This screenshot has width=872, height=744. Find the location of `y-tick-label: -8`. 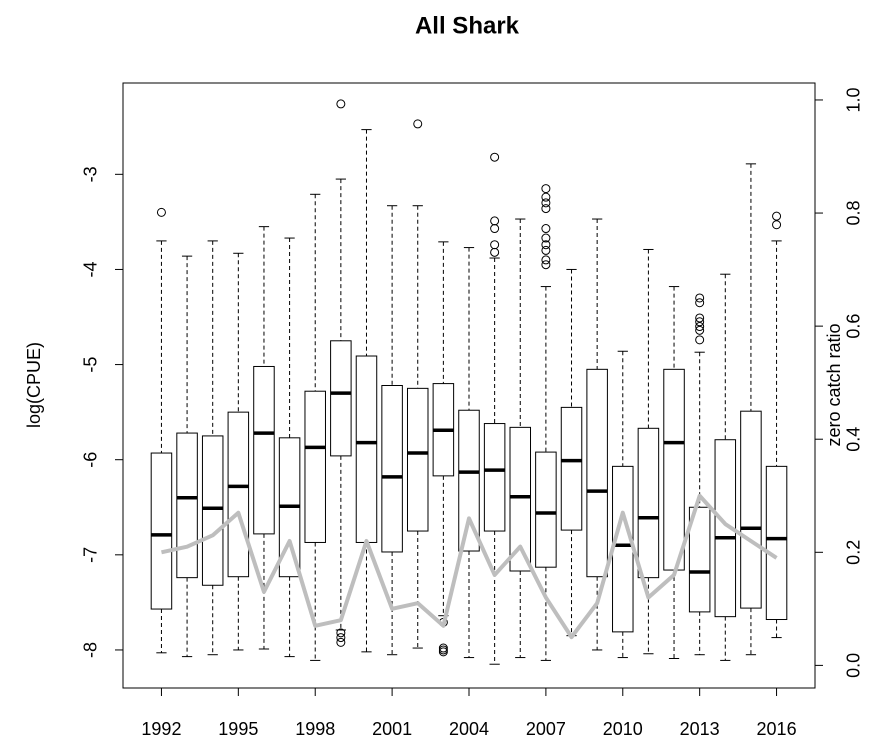

y-tick-label: -8 is located at coordinates (91, 650).